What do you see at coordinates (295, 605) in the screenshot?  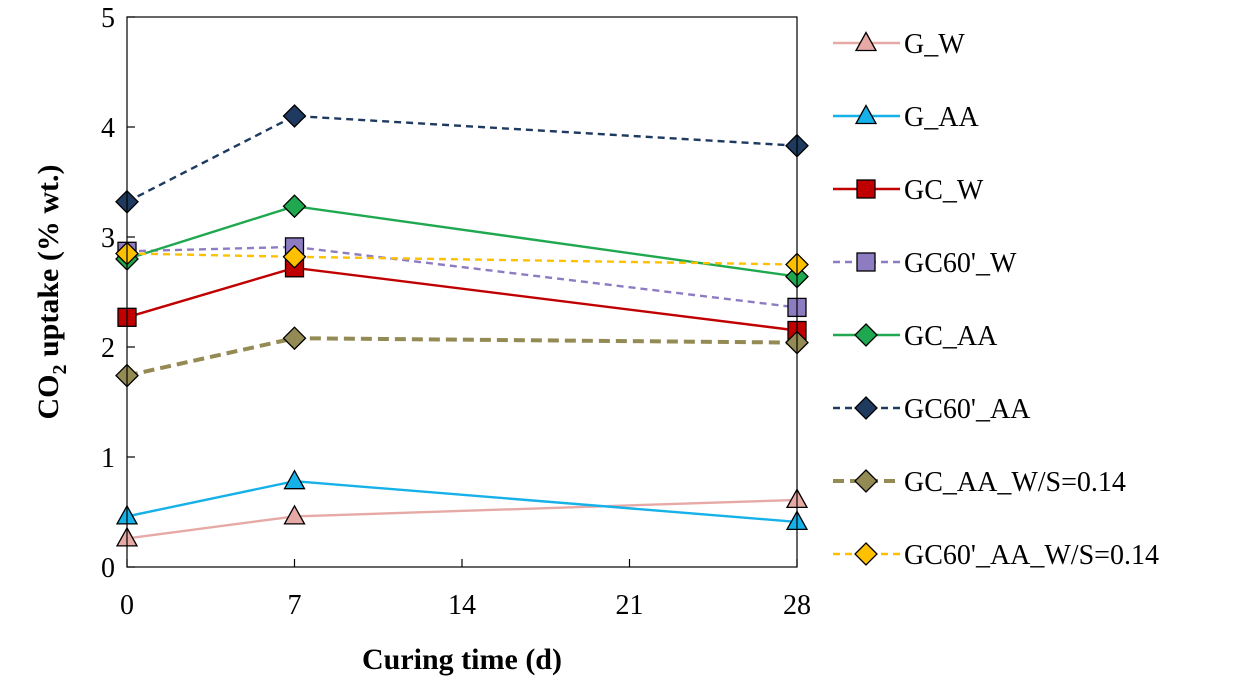 I see `x-tick-label: 7` at bounding box center [295, 605].